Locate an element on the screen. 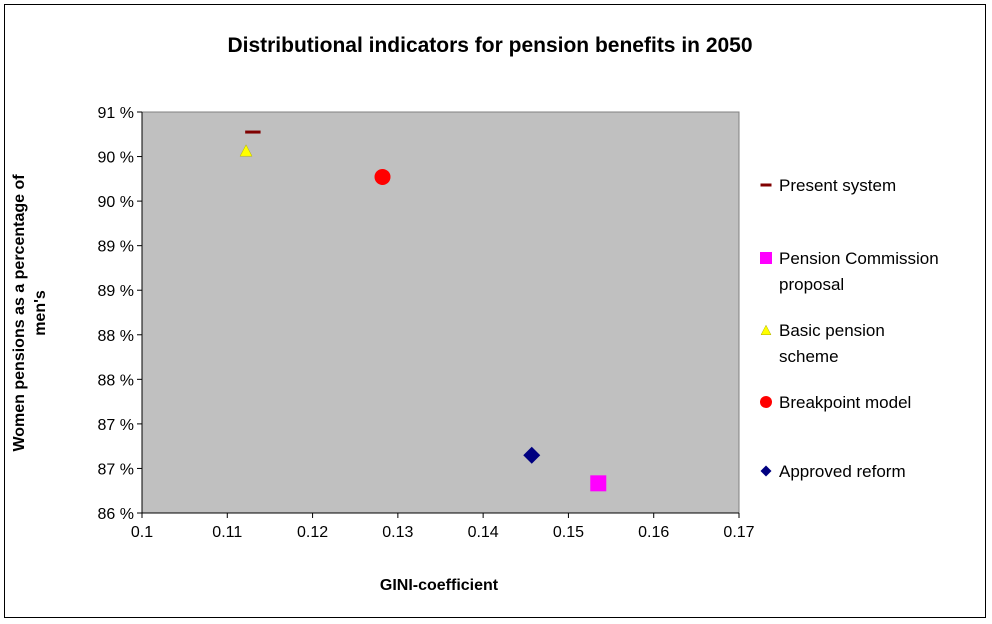 This screenshot has width=992, height=624. point-square is located at coordinates (598, 483).